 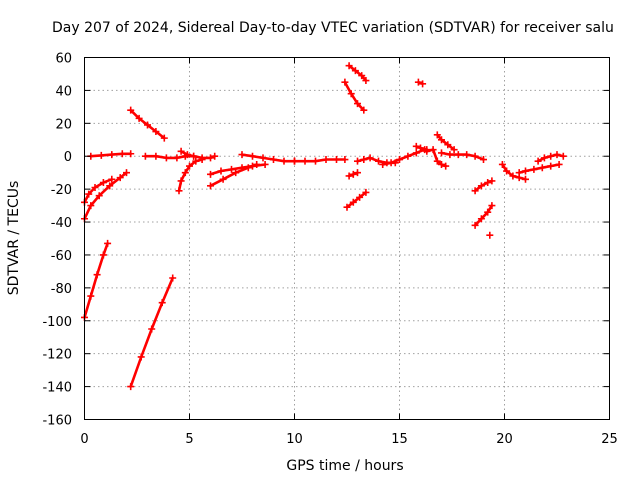 I want to click on y-tick-label: -80, so click(x=61, y=289).